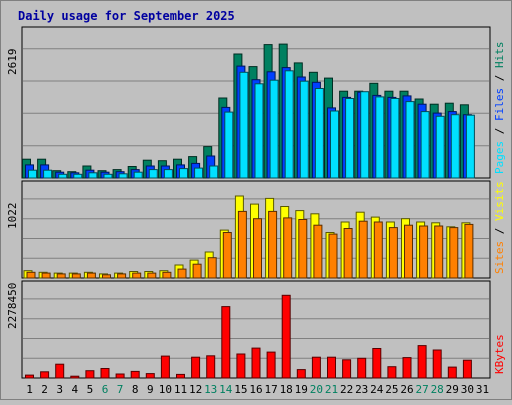 This screenshot has width=512, height=405. I want to click on x-tick-label-16: 16, so click(255, 389).